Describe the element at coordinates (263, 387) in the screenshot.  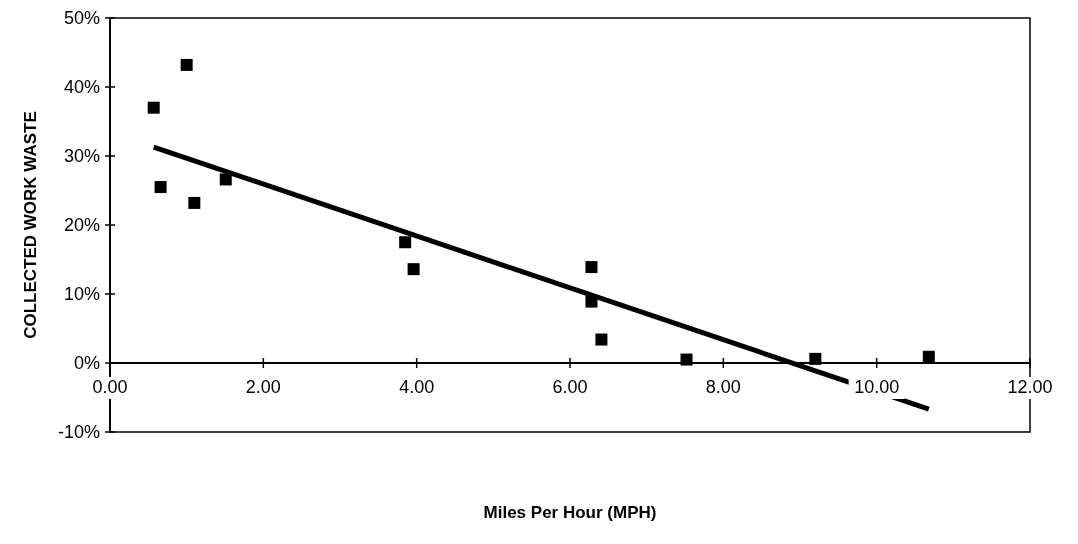
I see `x-tick-label: 2.00` at that location.